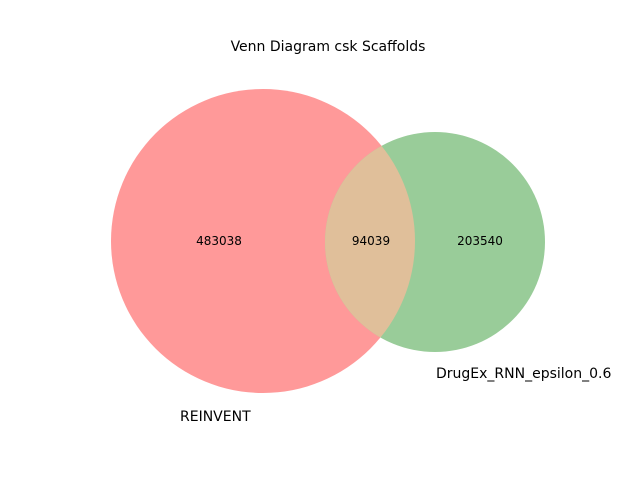 Image resolution: width=640 pixels, height=480 pixels. Describe the element at coordinates (480, 241) in the screenshot. I see `count-drugex-only: 203540` at that location.